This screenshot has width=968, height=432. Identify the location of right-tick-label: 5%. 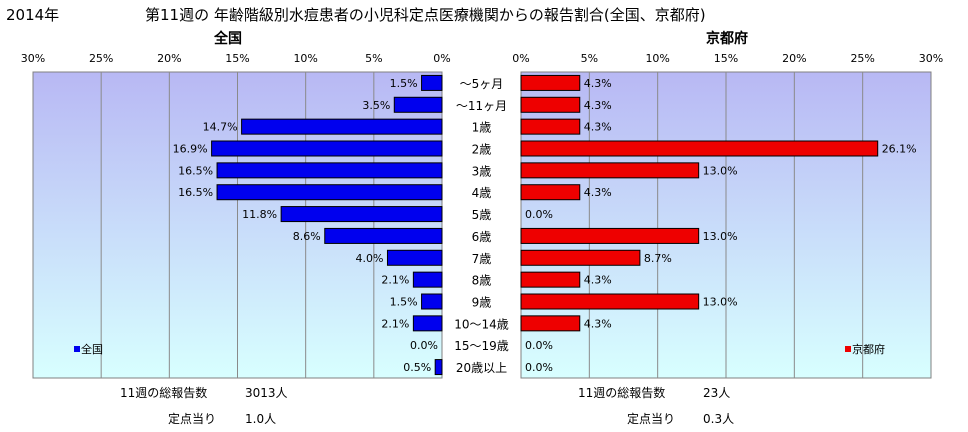
(589, 58).